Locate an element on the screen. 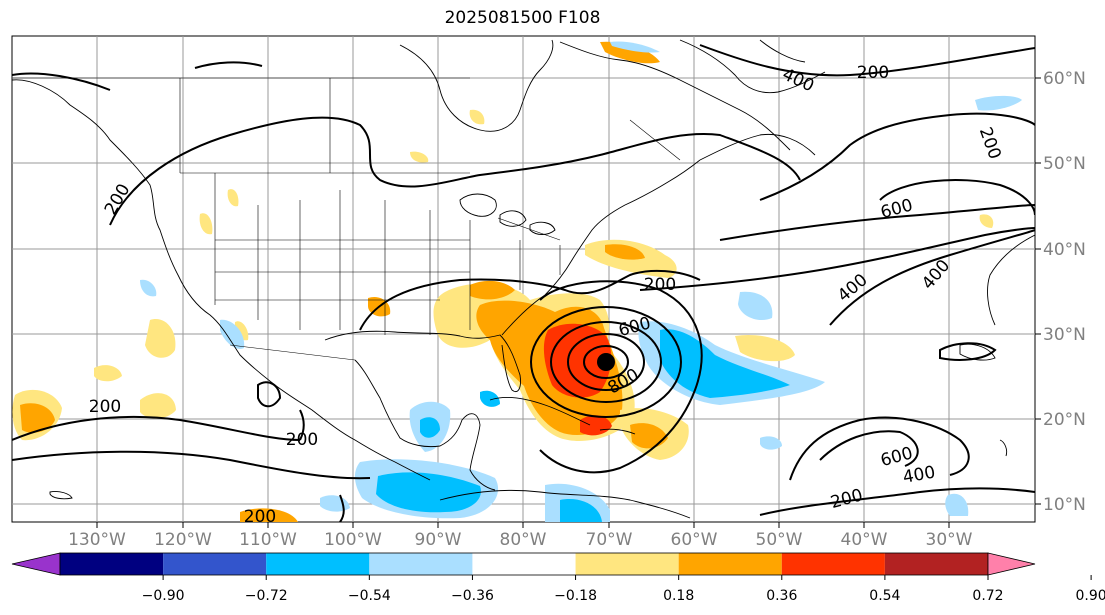 The height and width of the screenshot is (615, 1105). colorbar-tick-label: −0.72 is located at coordinates (266, 596).